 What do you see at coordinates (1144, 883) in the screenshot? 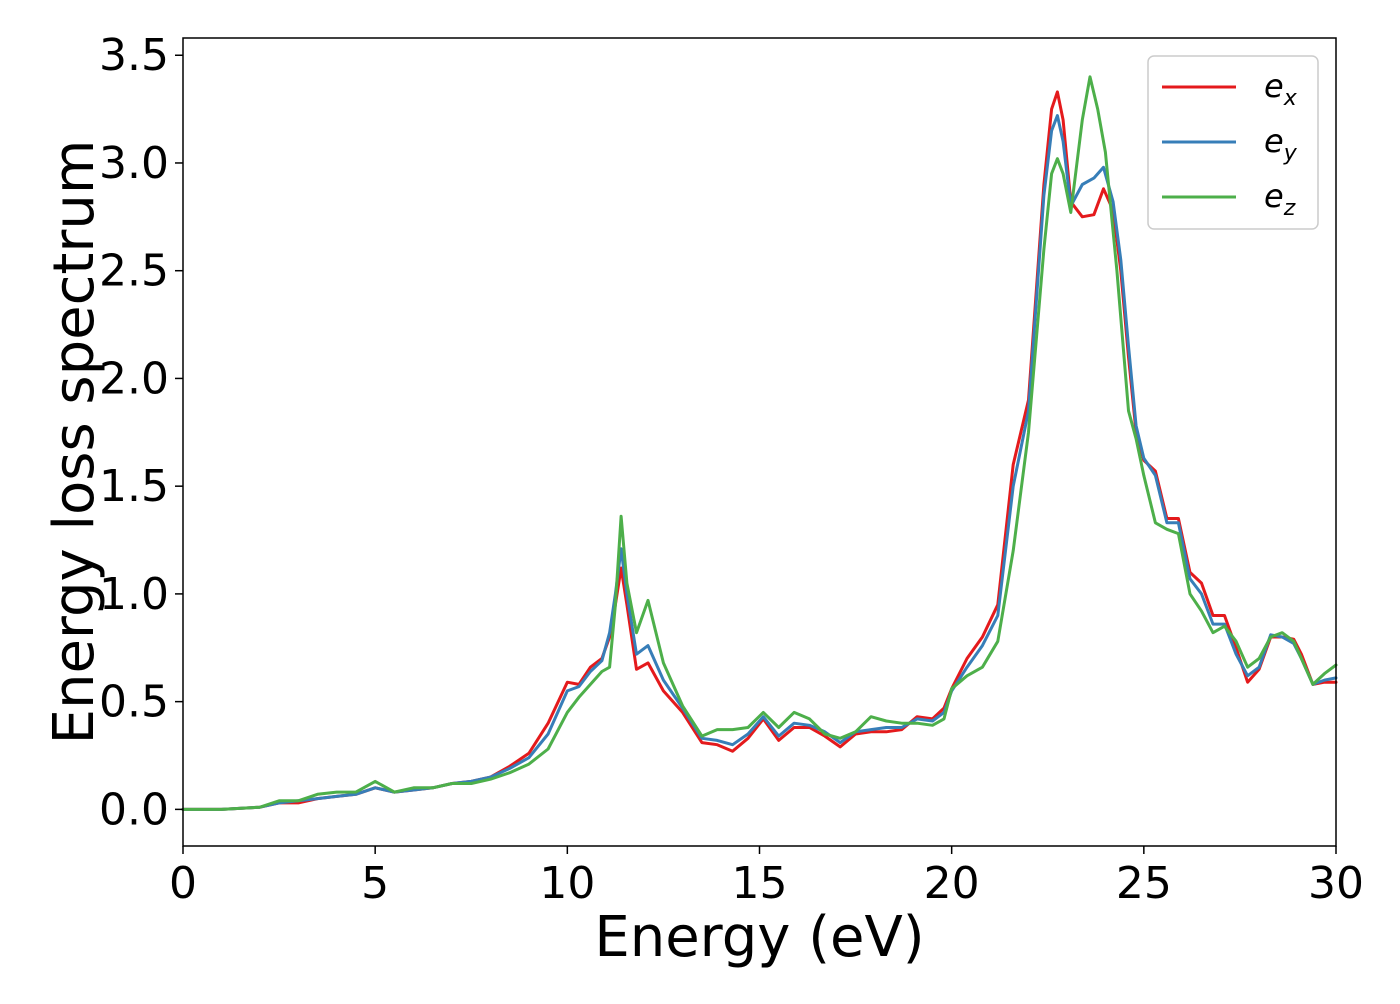
I see `x-tick-label: 25` at bounding box center [1144, 883].